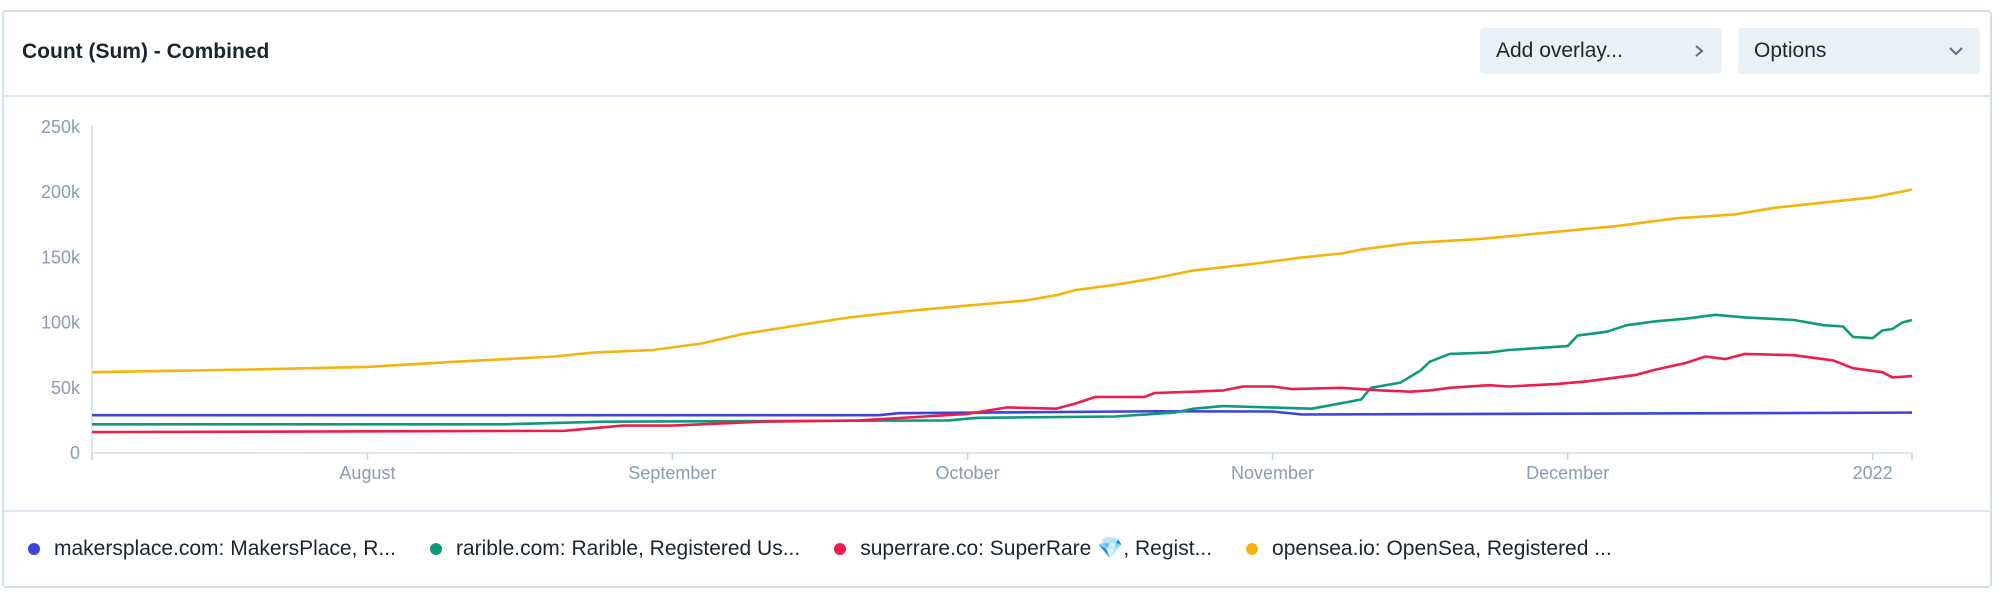  What do you see at coordinates (61, 323) in the screenshot?
I see `y-tick-label: 100k` at bounding box center [61, 323].